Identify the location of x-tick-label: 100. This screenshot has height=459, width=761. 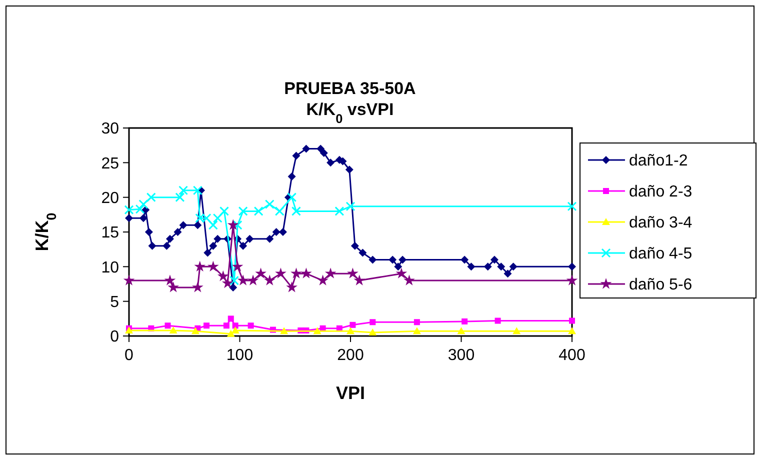
(240, 355).